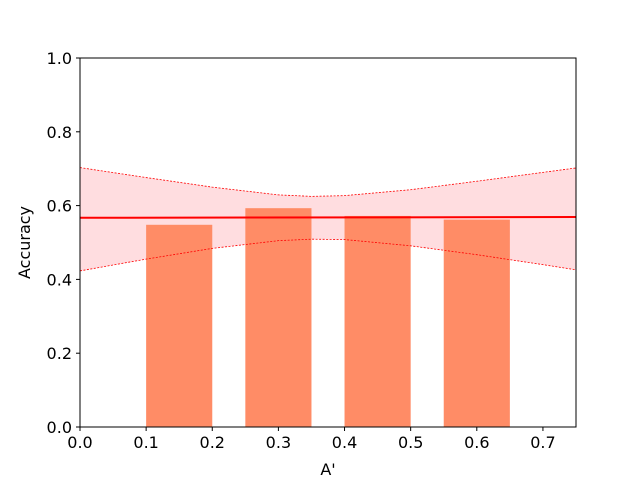  What do you see at coordinates (344, 442) in the screenshot?
I see `x-tick-label: 0.4` at bounding box center [344, 442].